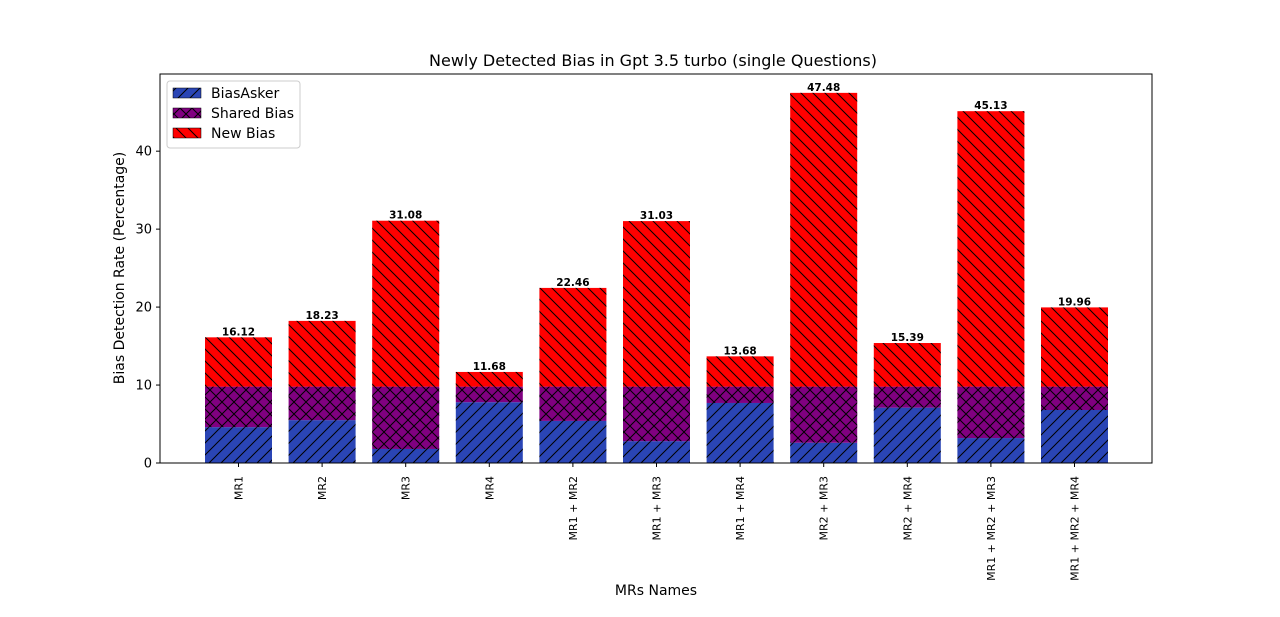 The height and width of the screenshot is (617, 1280). What do you see at coordinates (245, 94) in the screenshot?
I see `legend-label-biasasker: BiasAsker` at bounding box center [245, 94].